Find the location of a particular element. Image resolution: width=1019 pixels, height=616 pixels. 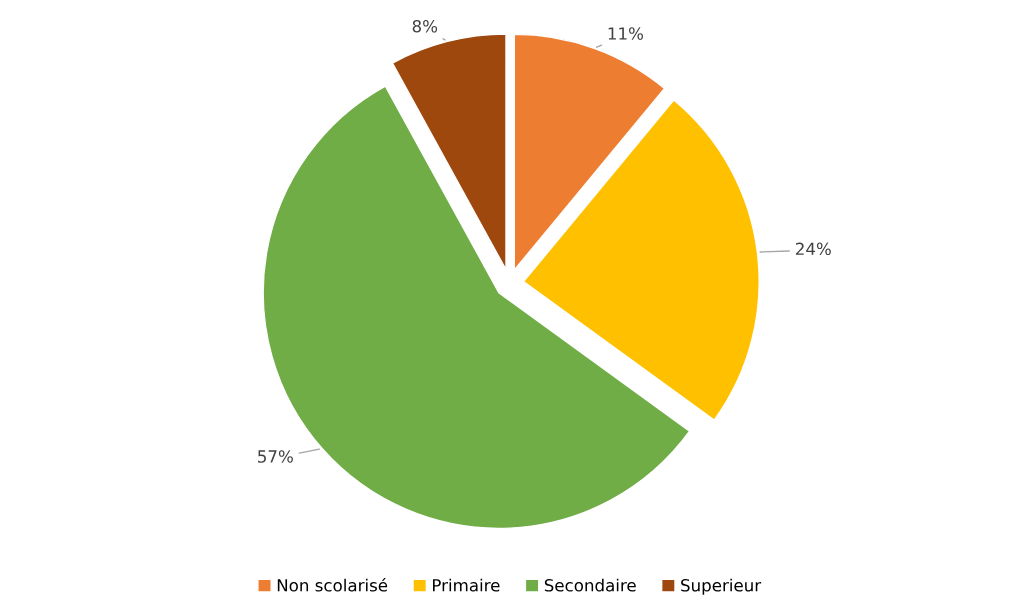

data-label: 24% is located at coordinates (813, 249).